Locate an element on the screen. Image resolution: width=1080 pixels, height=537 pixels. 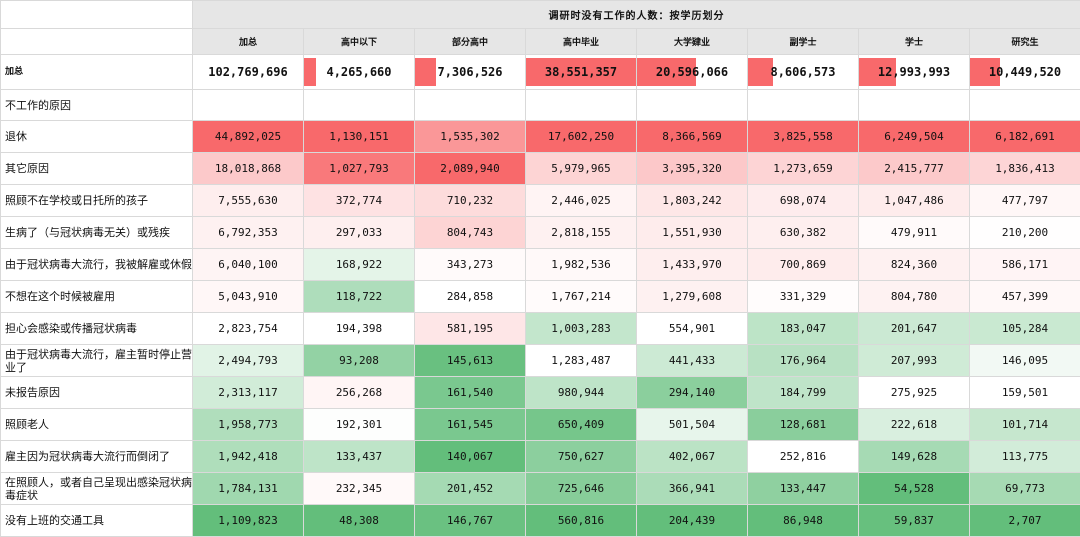
header-corner-cell is located at coordinates (97, 42).